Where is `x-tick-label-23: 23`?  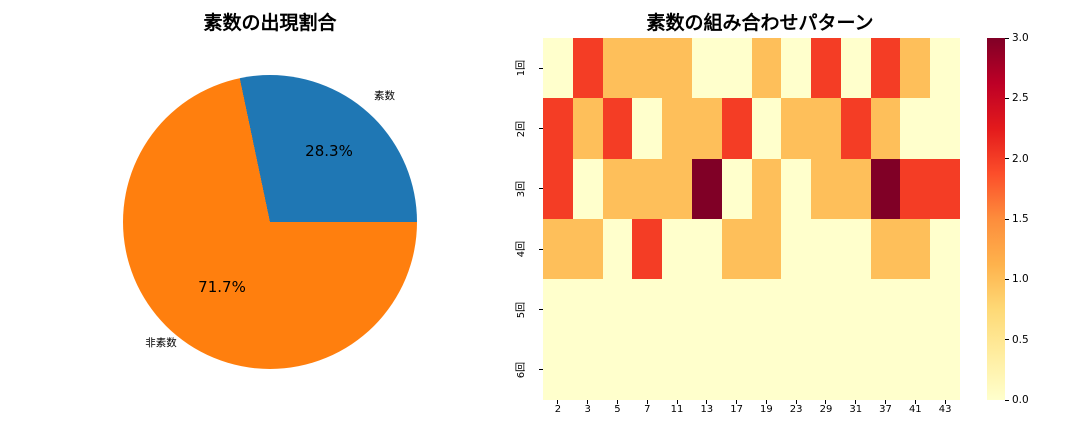
x-tick-label-23: 23 is located at coordinates (796, 409).